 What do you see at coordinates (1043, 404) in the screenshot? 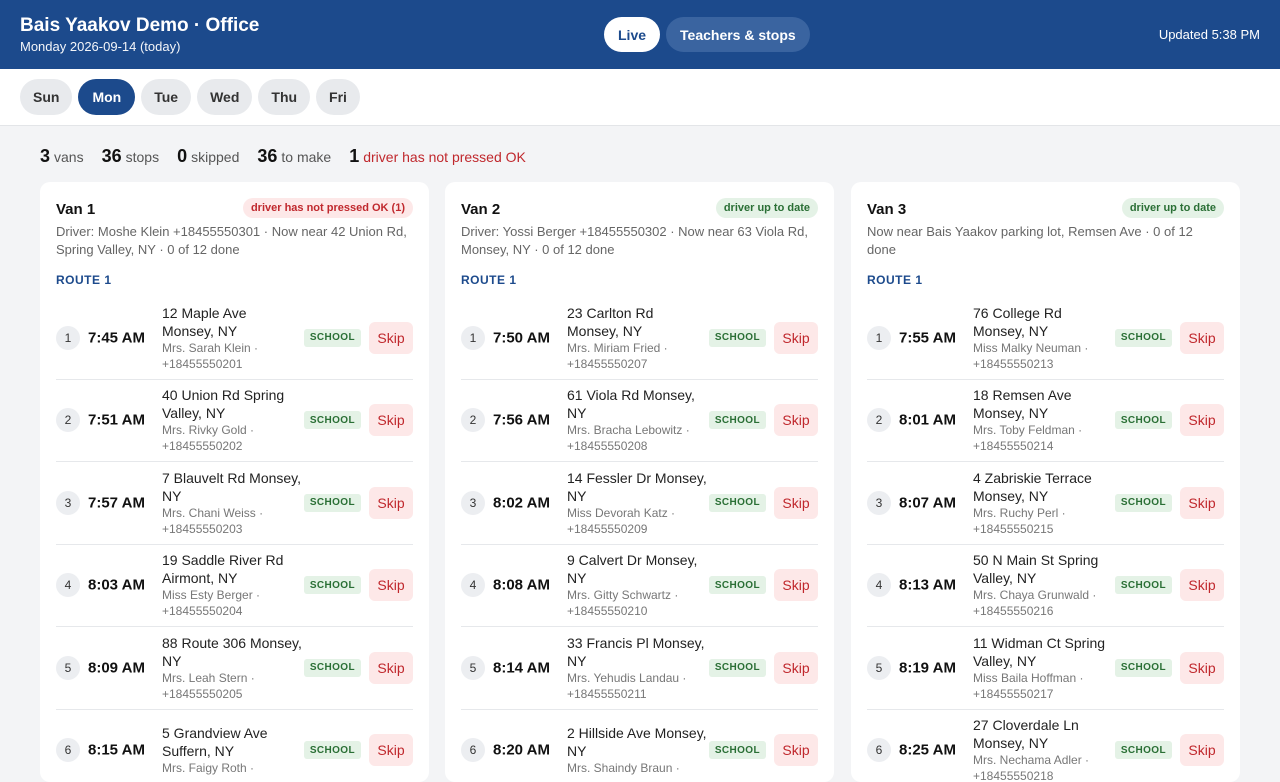
I see `stop-address: 18 Remsen Ave Monsey, NY` at bounding box center [1043, 404].